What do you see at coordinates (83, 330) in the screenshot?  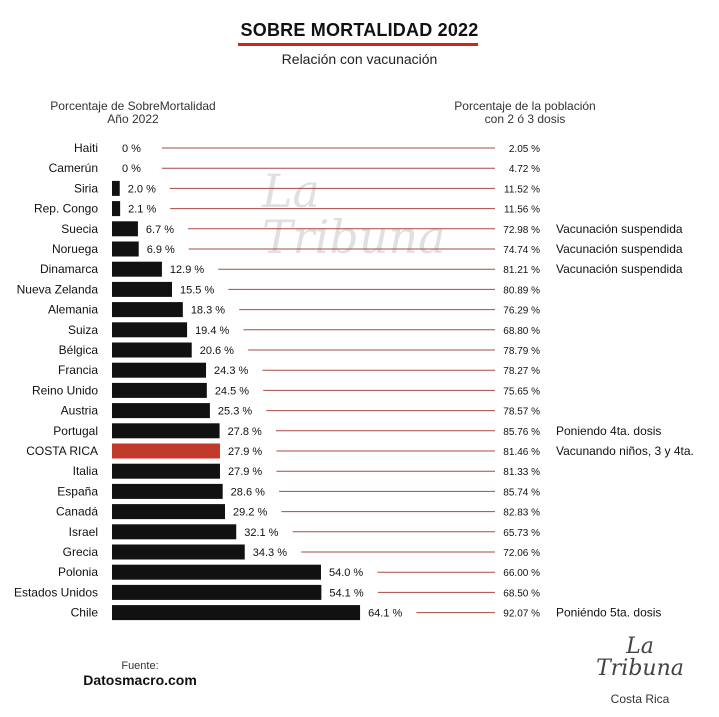 I see `category-label: Suiza` at bounding box center [83, 330].